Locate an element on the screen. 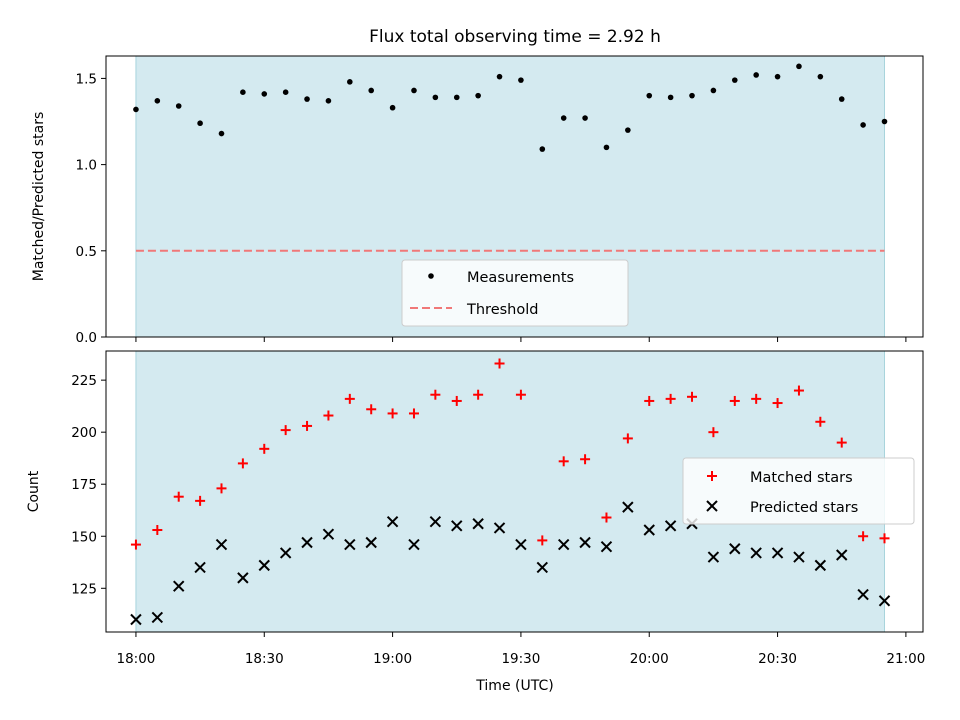 The width and height of the screenshot is (960, 720). legend-predicted-glyph-b is located at coordinates (712, 506).